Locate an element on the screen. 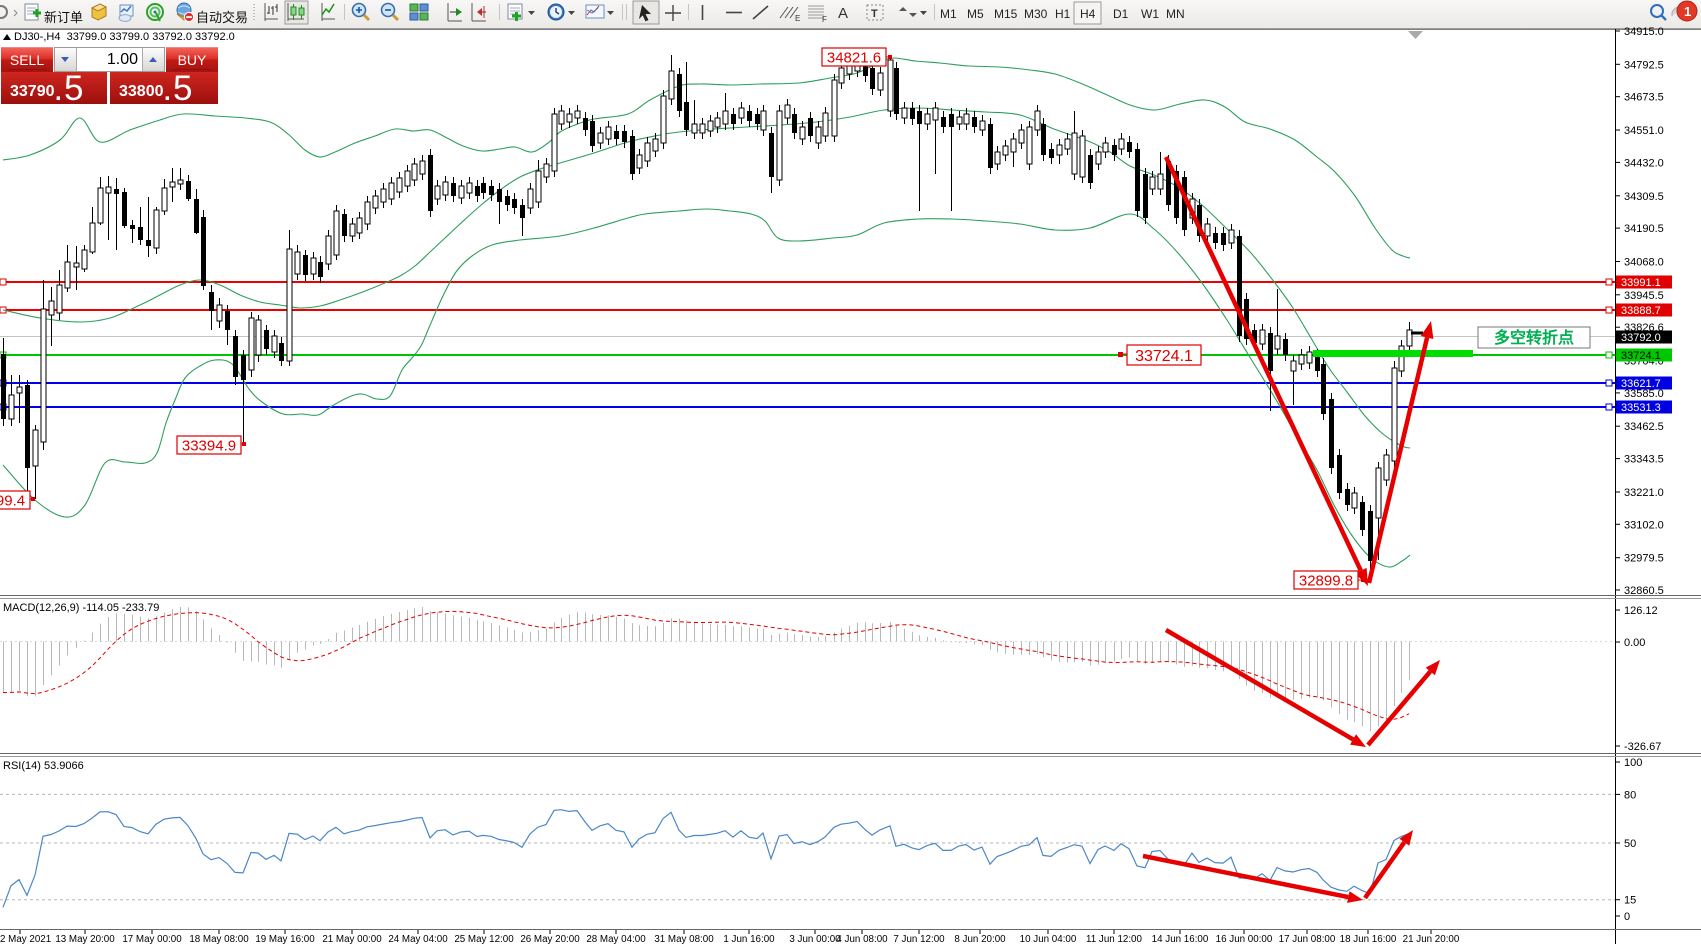 The height and width of the screenshot is (944, 1701). svg-text: 17 May 00:00 is located at coordinates (152, 939).